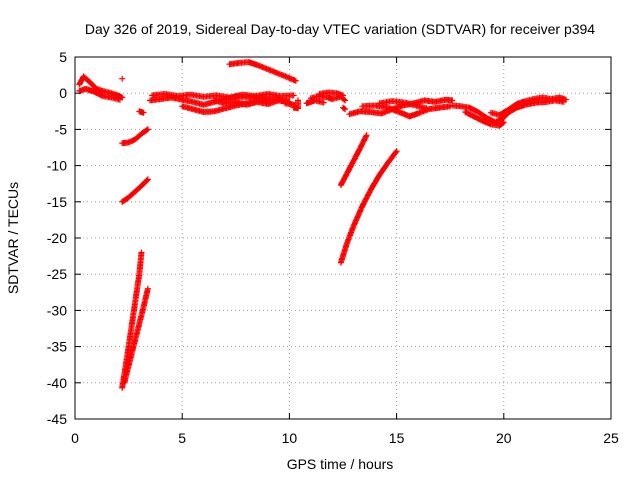 This screenshot has width=640, height=480. What do you see at coordinates (182, 438) in the screenshot?
I see `x-tick-label: 5` at bounding box center [182, 438].